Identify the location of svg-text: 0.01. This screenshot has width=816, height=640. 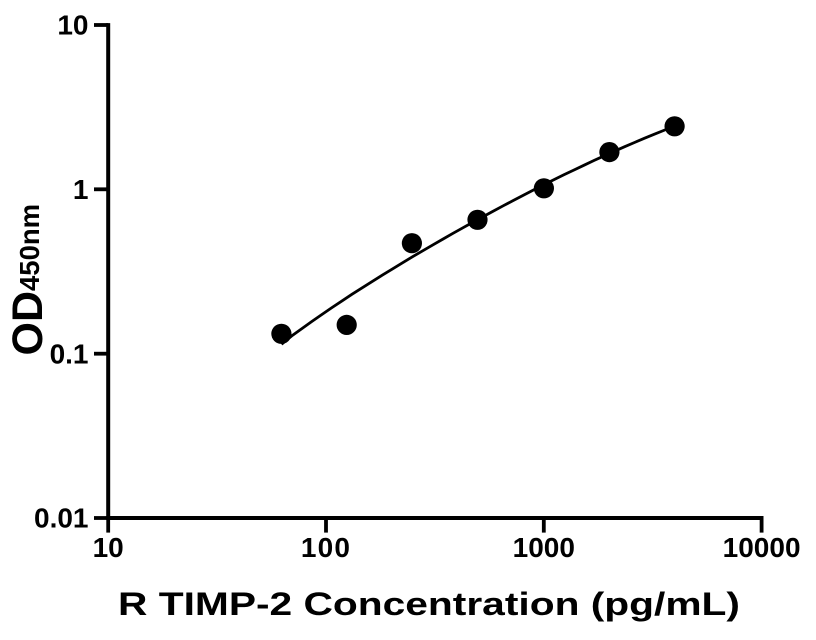
(61, 518).